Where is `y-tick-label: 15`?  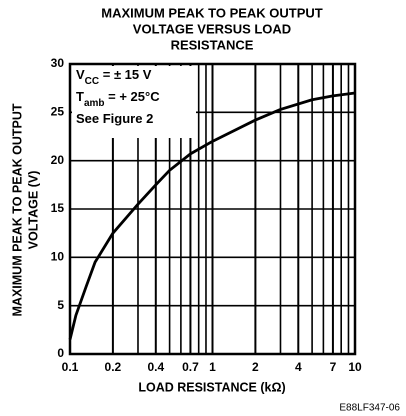 y-tick-label: 15 is located at coordinates (58, 208).